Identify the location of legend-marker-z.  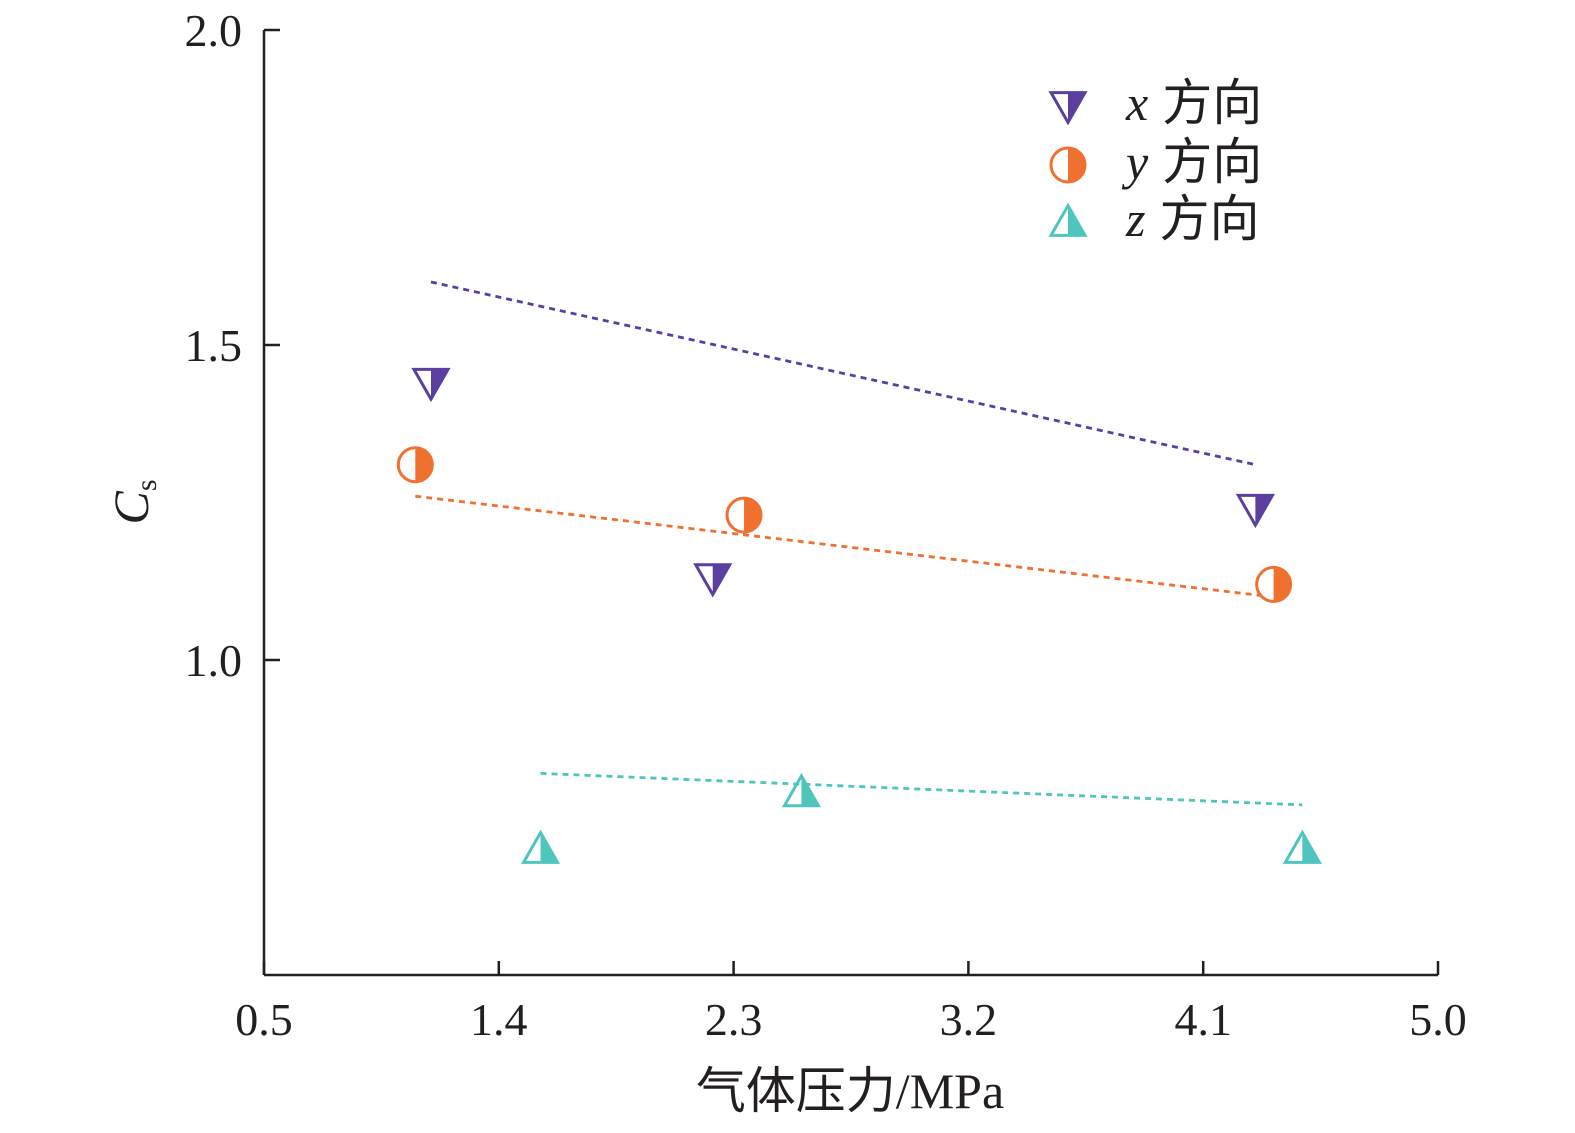
(1068, 219).